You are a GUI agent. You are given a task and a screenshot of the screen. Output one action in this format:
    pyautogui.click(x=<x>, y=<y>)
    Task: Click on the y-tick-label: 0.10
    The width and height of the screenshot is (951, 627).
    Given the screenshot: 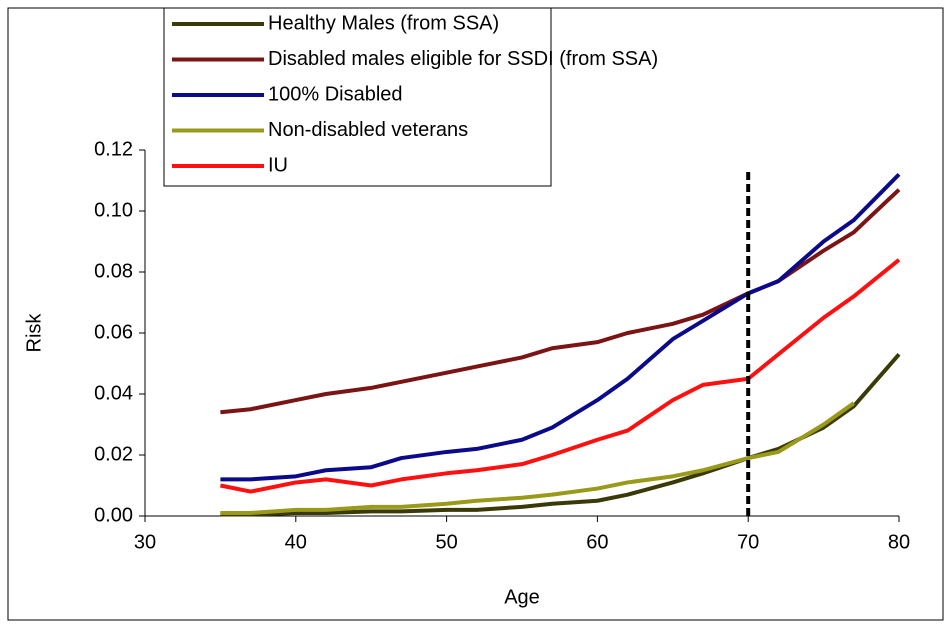 What is the action you would take?
    pyautogui.click(x=113, y=210)
    